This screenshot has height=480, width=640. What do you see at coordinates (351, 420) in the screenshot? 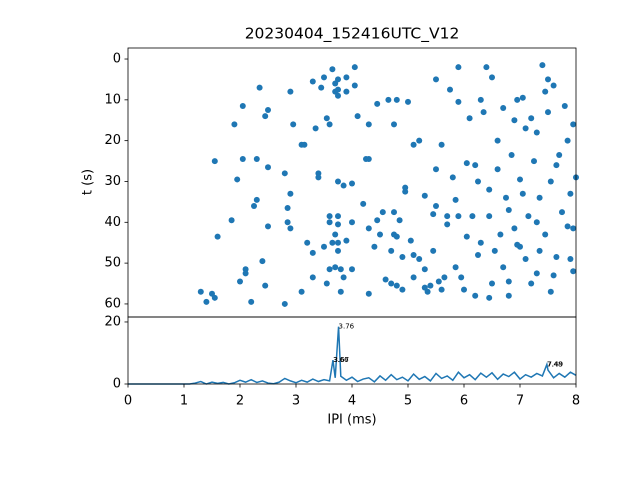
I see `x-axis-label: IPI (ms)` at bounding box center [351, 420].